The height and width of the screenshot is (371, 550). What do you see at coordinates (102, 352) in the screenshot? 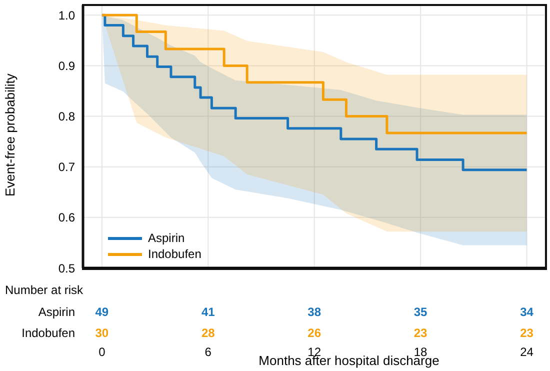
I see `x-tick-label: 0` at bounding box center [102, 352].